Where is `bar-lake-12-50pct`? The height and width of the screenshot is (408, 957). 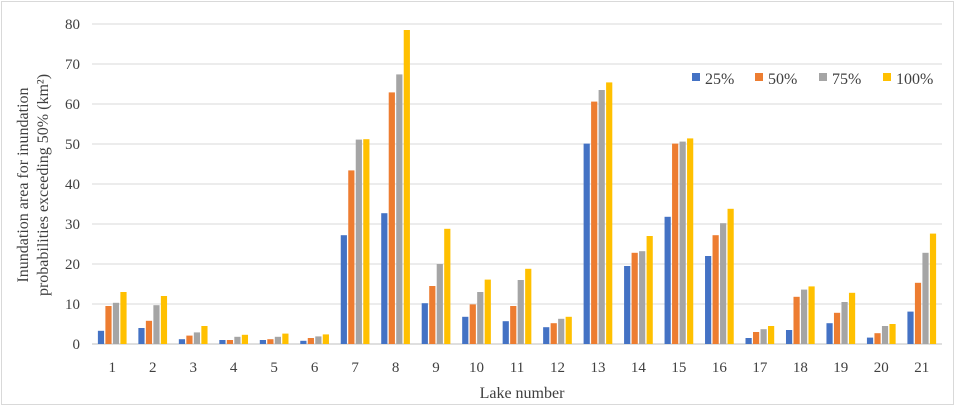 bar-lake-12-50pct is located at coordinates (553, 333).